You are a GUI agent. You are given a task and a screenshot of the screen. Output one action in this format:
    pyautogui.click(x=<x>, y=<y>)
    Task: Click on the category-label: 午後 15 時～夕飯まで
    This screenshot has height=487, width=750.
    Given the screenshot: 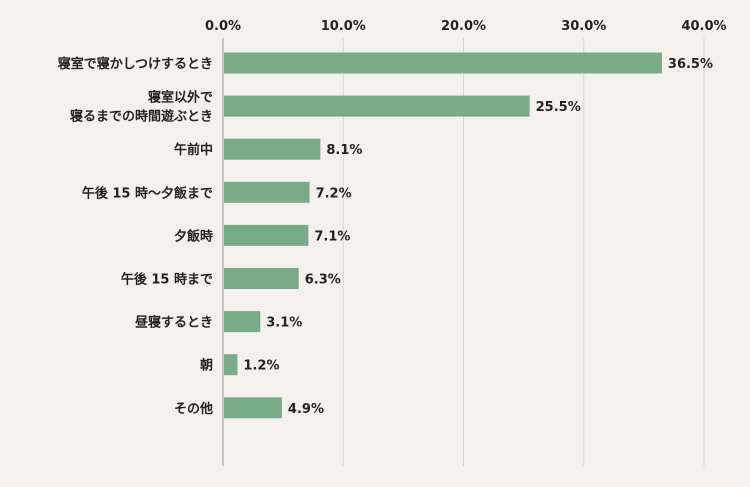 What is the action you would take?
    pyautogui.click(x=147, y=193)
    